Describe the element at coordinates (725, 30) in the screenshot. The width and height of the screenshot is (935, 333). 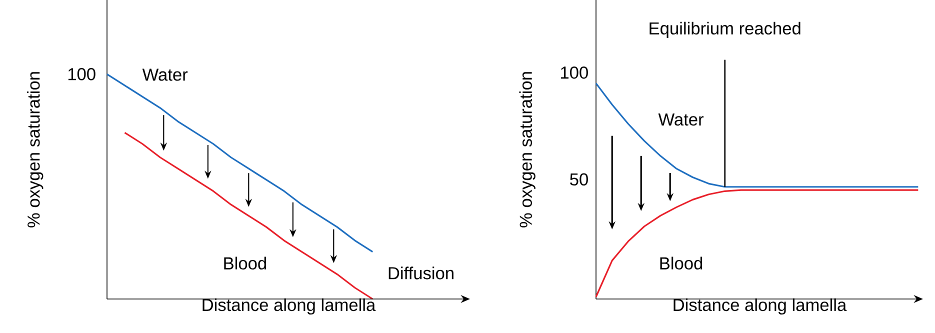
I see `annotation: Equilibrium reached` at that location.